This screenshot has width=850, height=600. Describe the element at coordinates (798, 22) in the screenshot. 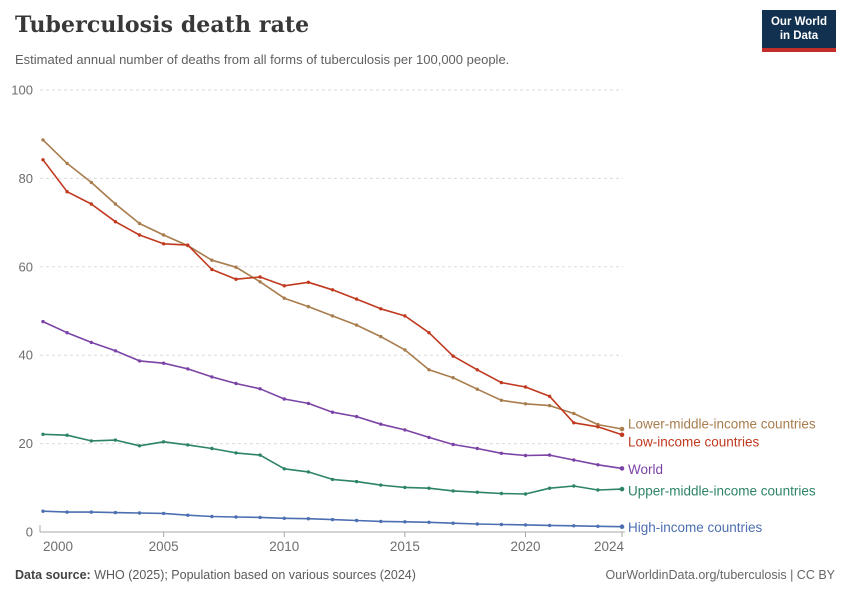

I see `owid-logo-line1: Our World` at that location.